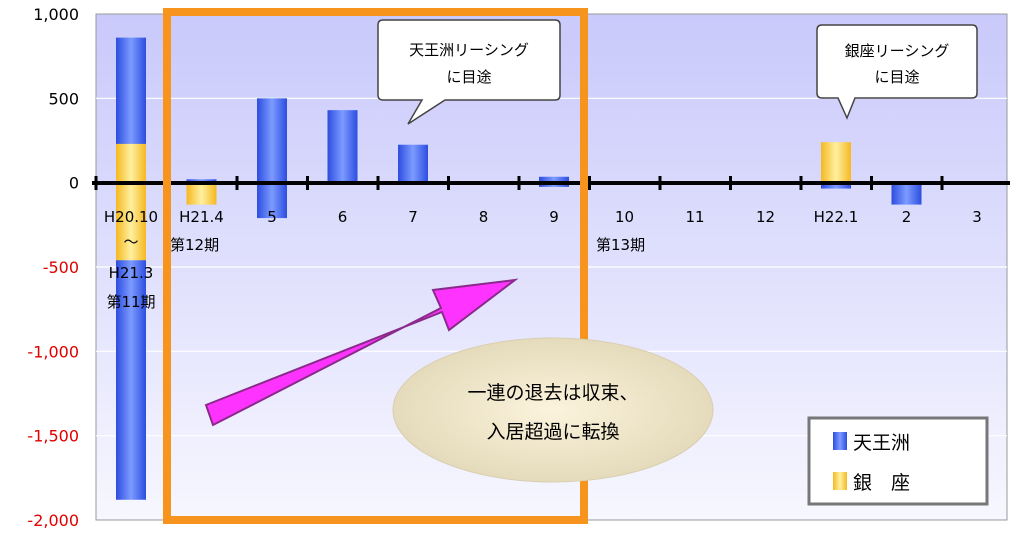 The height and width of the screenshot is (533, 1011). I want to click on y-tick-label: 1,000, so click(56, 14).